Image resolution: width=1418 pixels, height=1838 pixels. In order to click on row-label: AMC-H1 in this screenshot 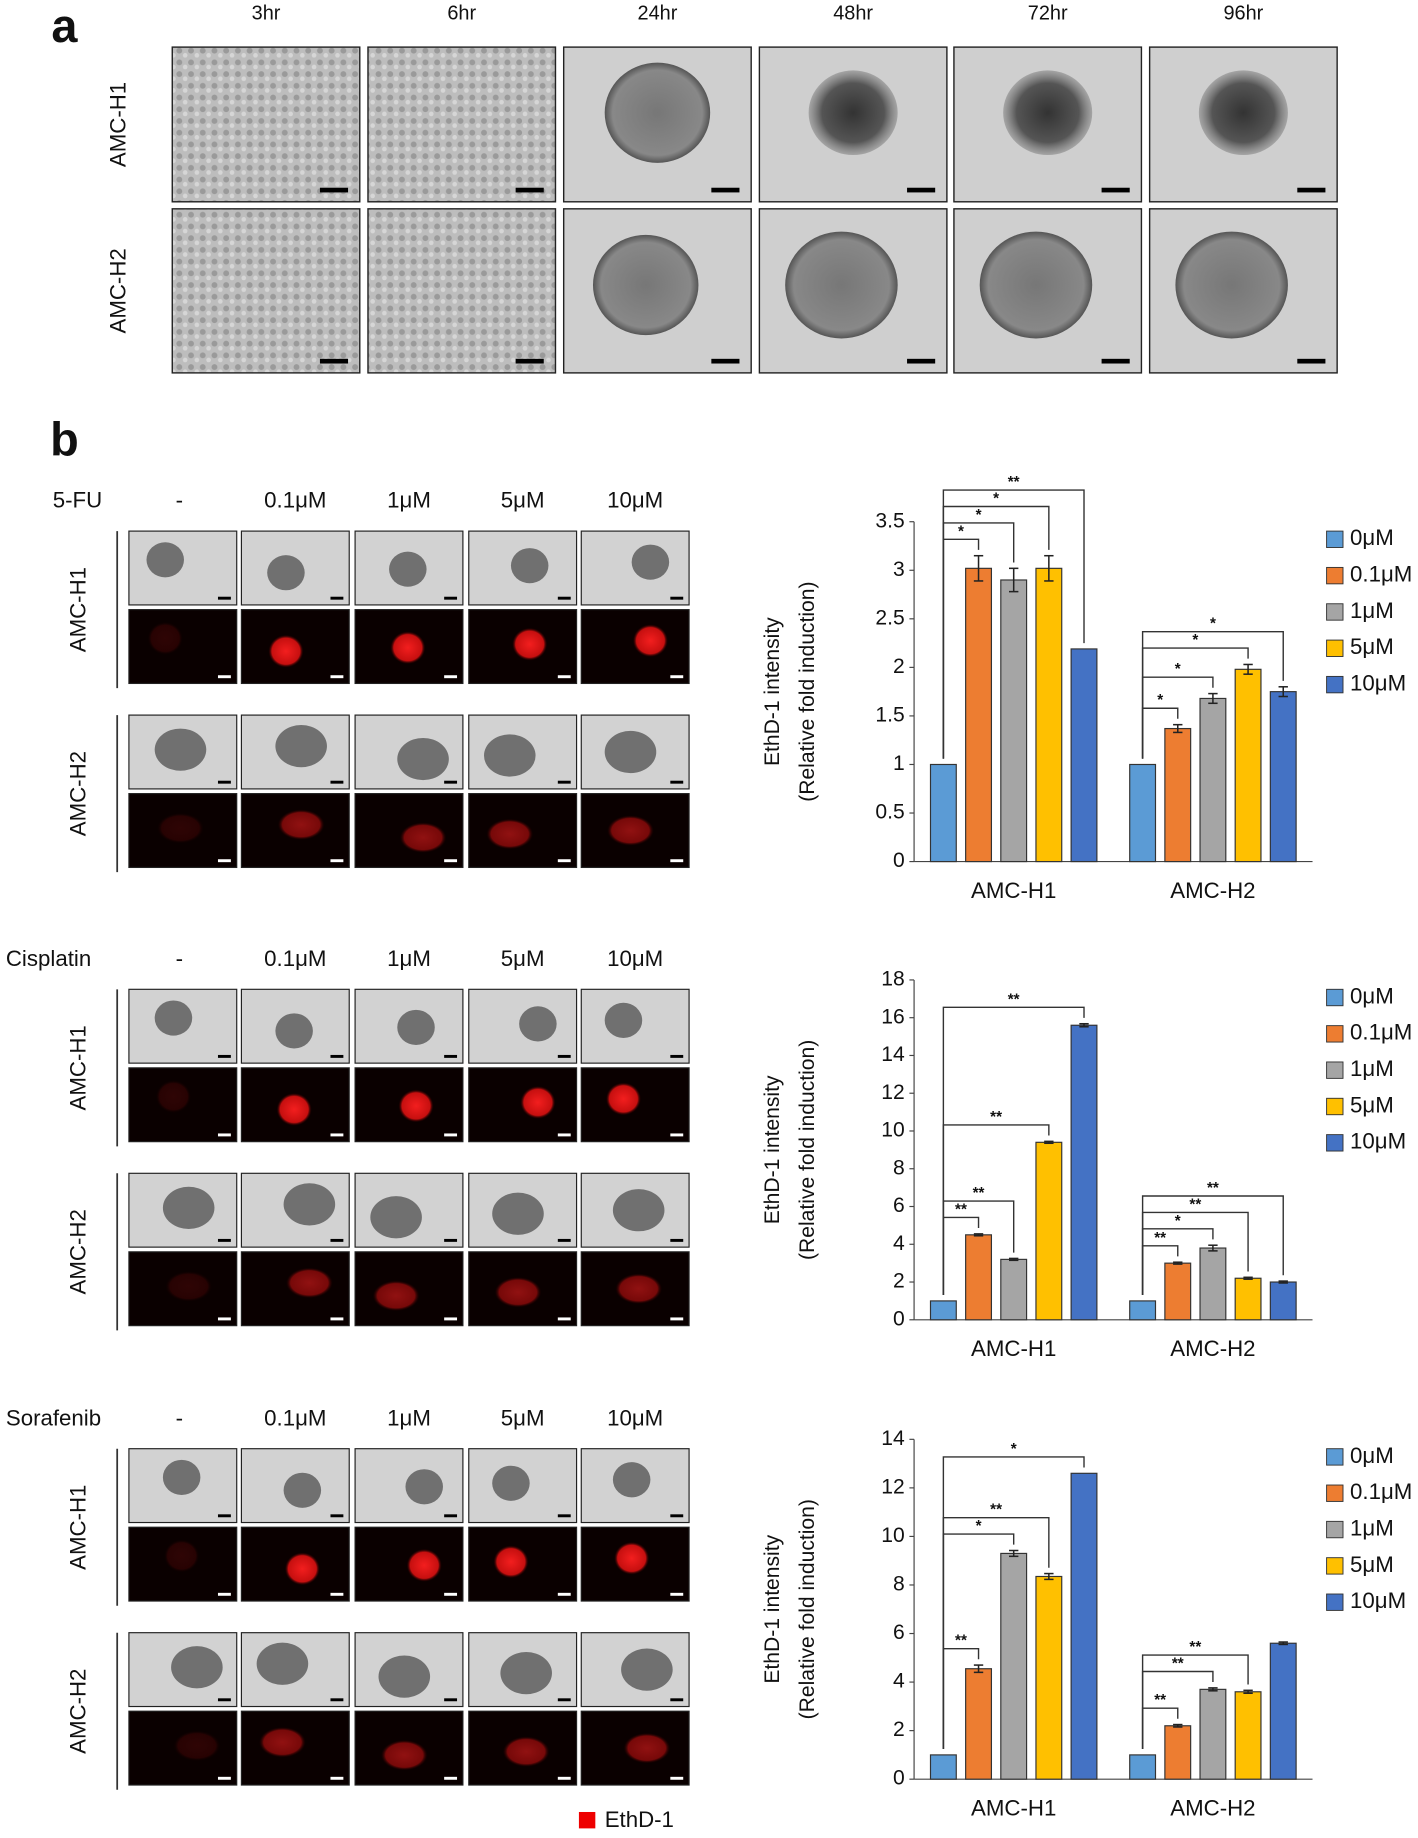, I will do `click(78, 1527)`.